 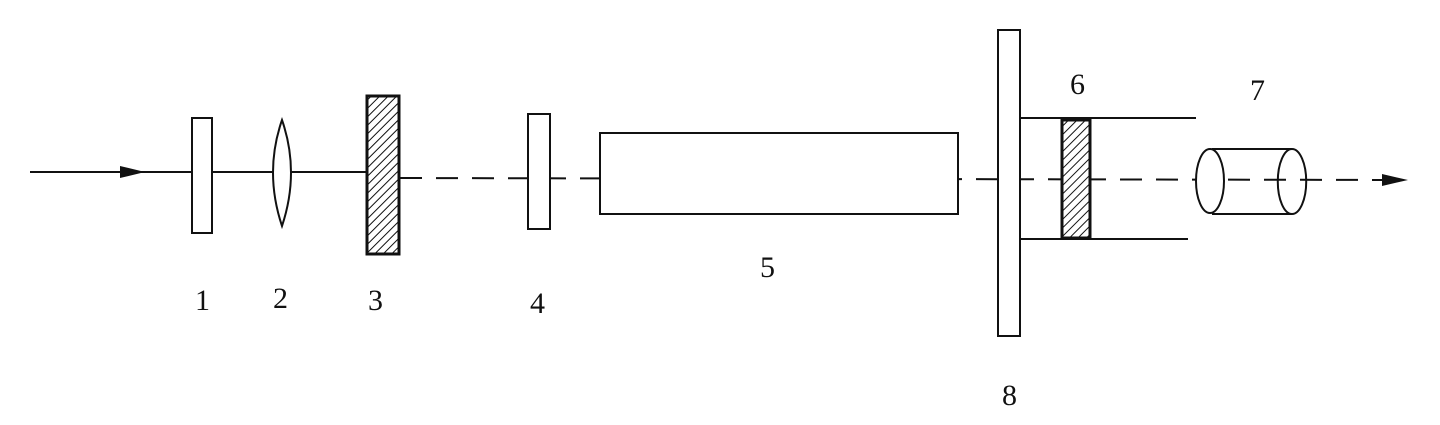 What do you see at coordinates (1009, 183) in the screenshot?
I see `component-8-plate` at bounding box center [1009, 183].